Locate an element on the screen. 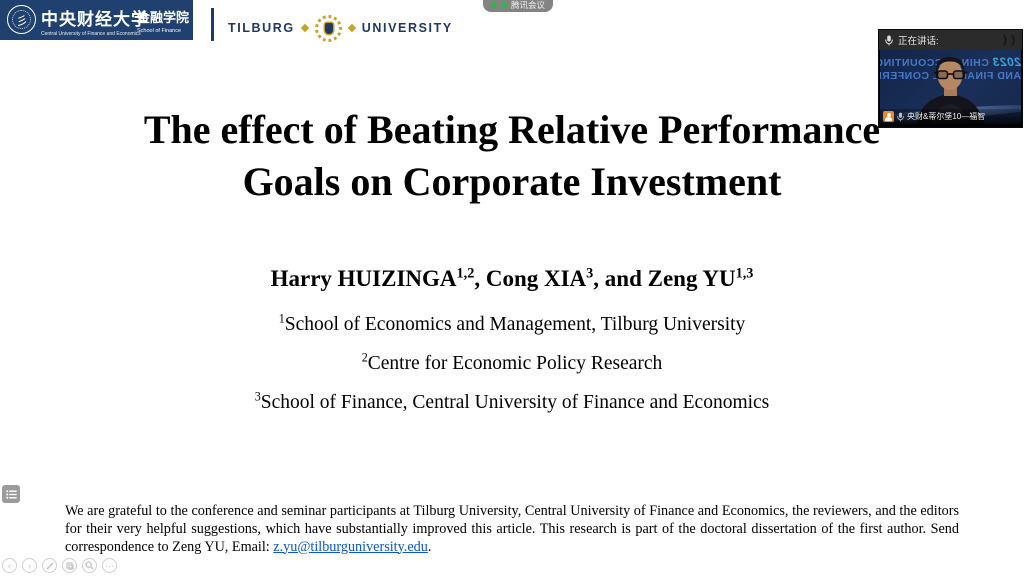  participant-name-bar: 央财&蒂尔堡10—福智 is located at coordinates (950, 116).